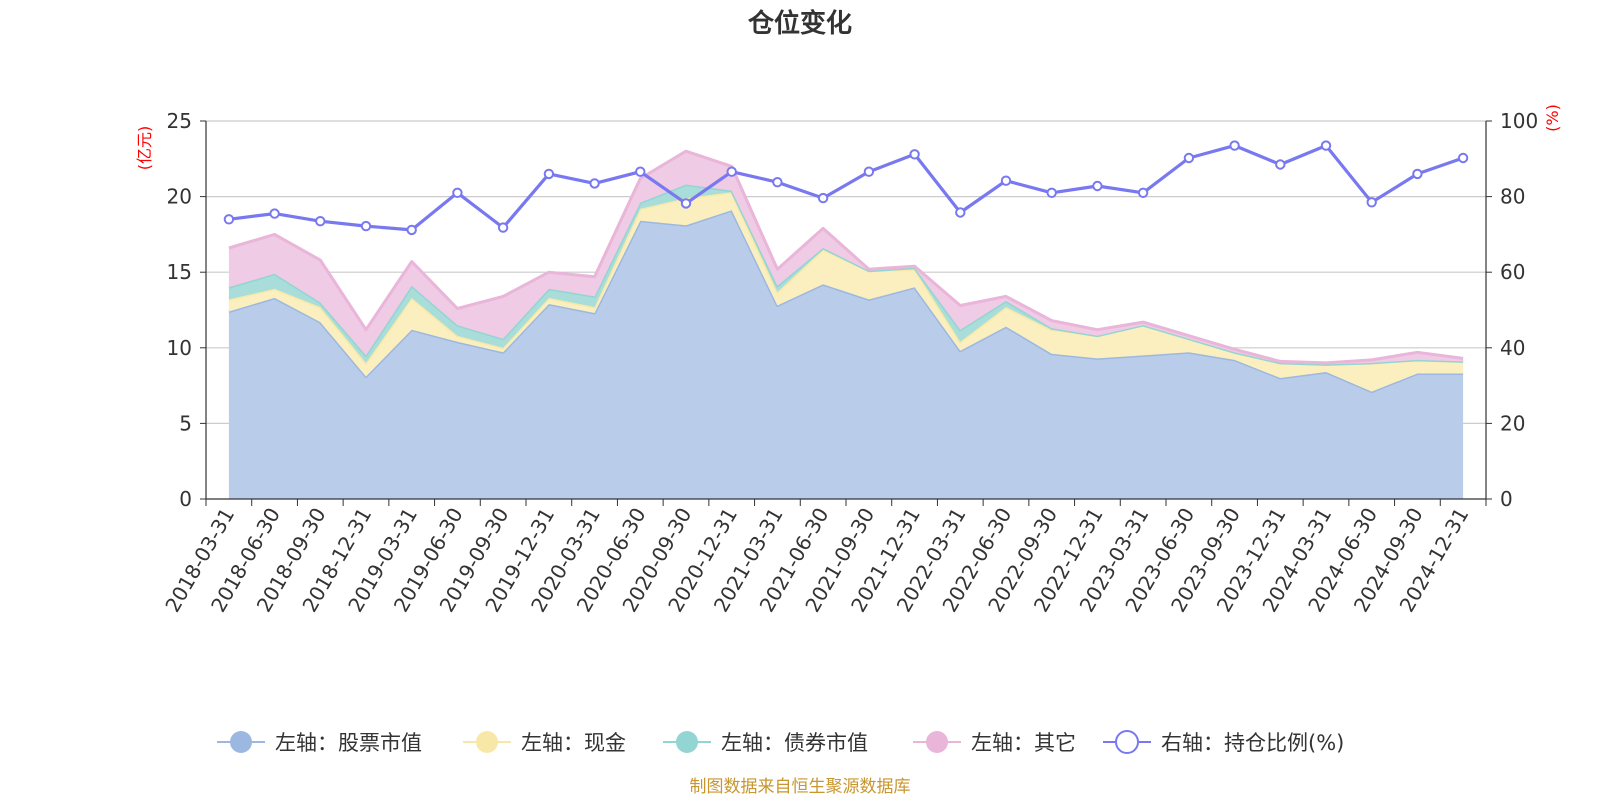 This screenshot has width=1600, height=800. Describe the element at coordinates (348, 743) in the screenshot. I see `legend-label: 左轴：股票市值` at that location.